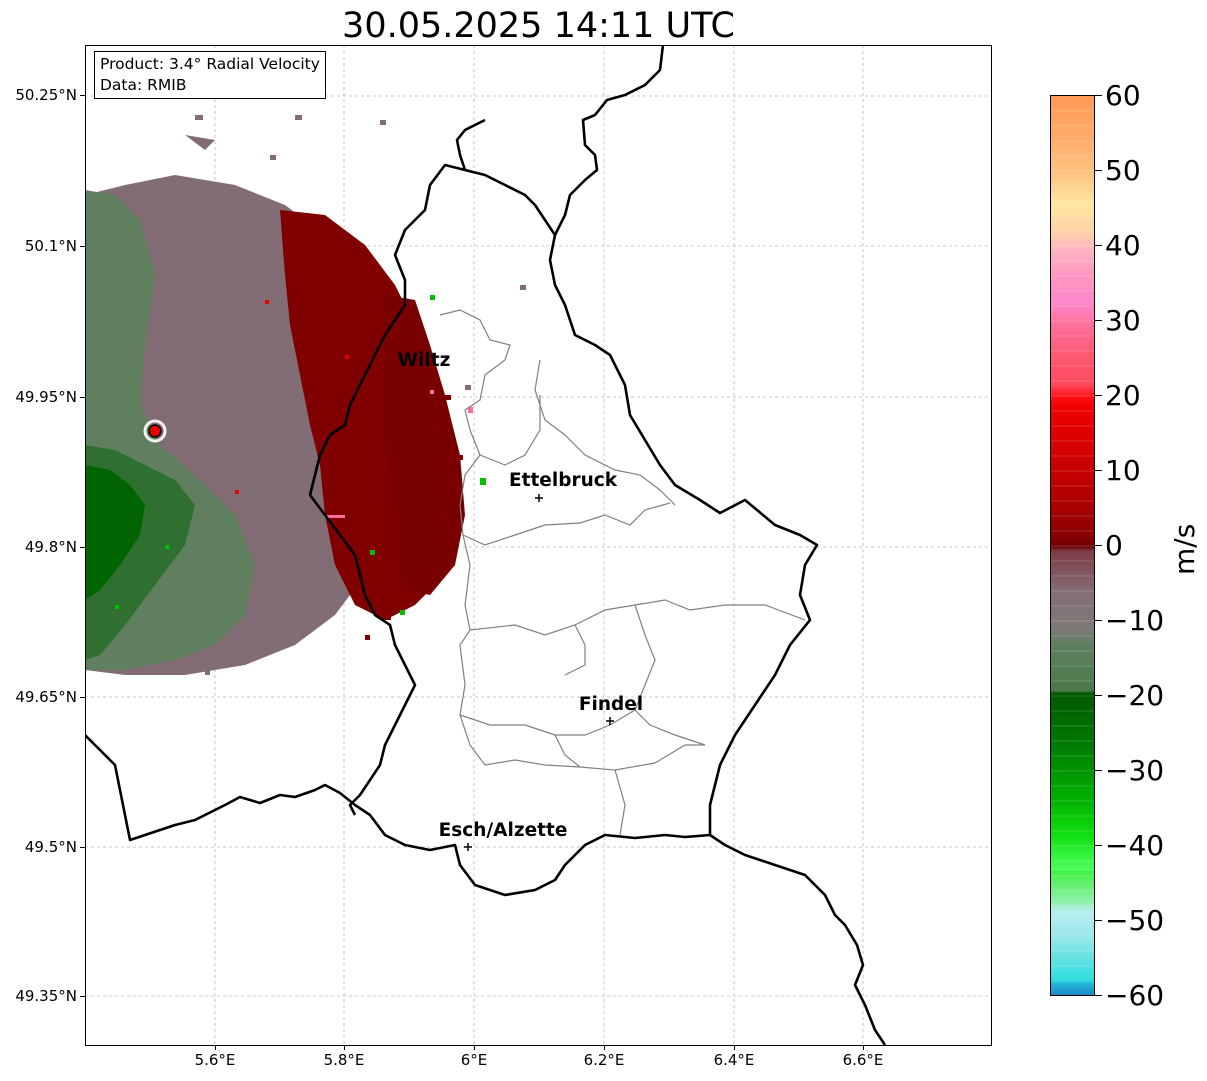  What do you see at coordinates (46, 697) in the screenshot?
I see `y-axis-label: 49.65°N` at bounding box center [46, 697].